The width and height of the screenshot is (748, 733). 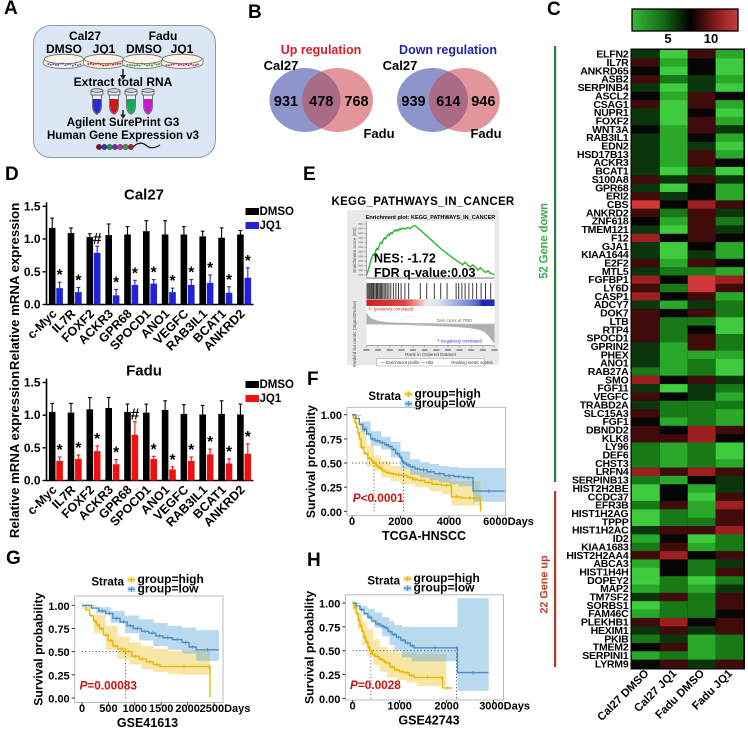 What do you see at coordinates (711, 38) in the screenshot?
I see `svg-text: 10` at bounding box center [711, 38].